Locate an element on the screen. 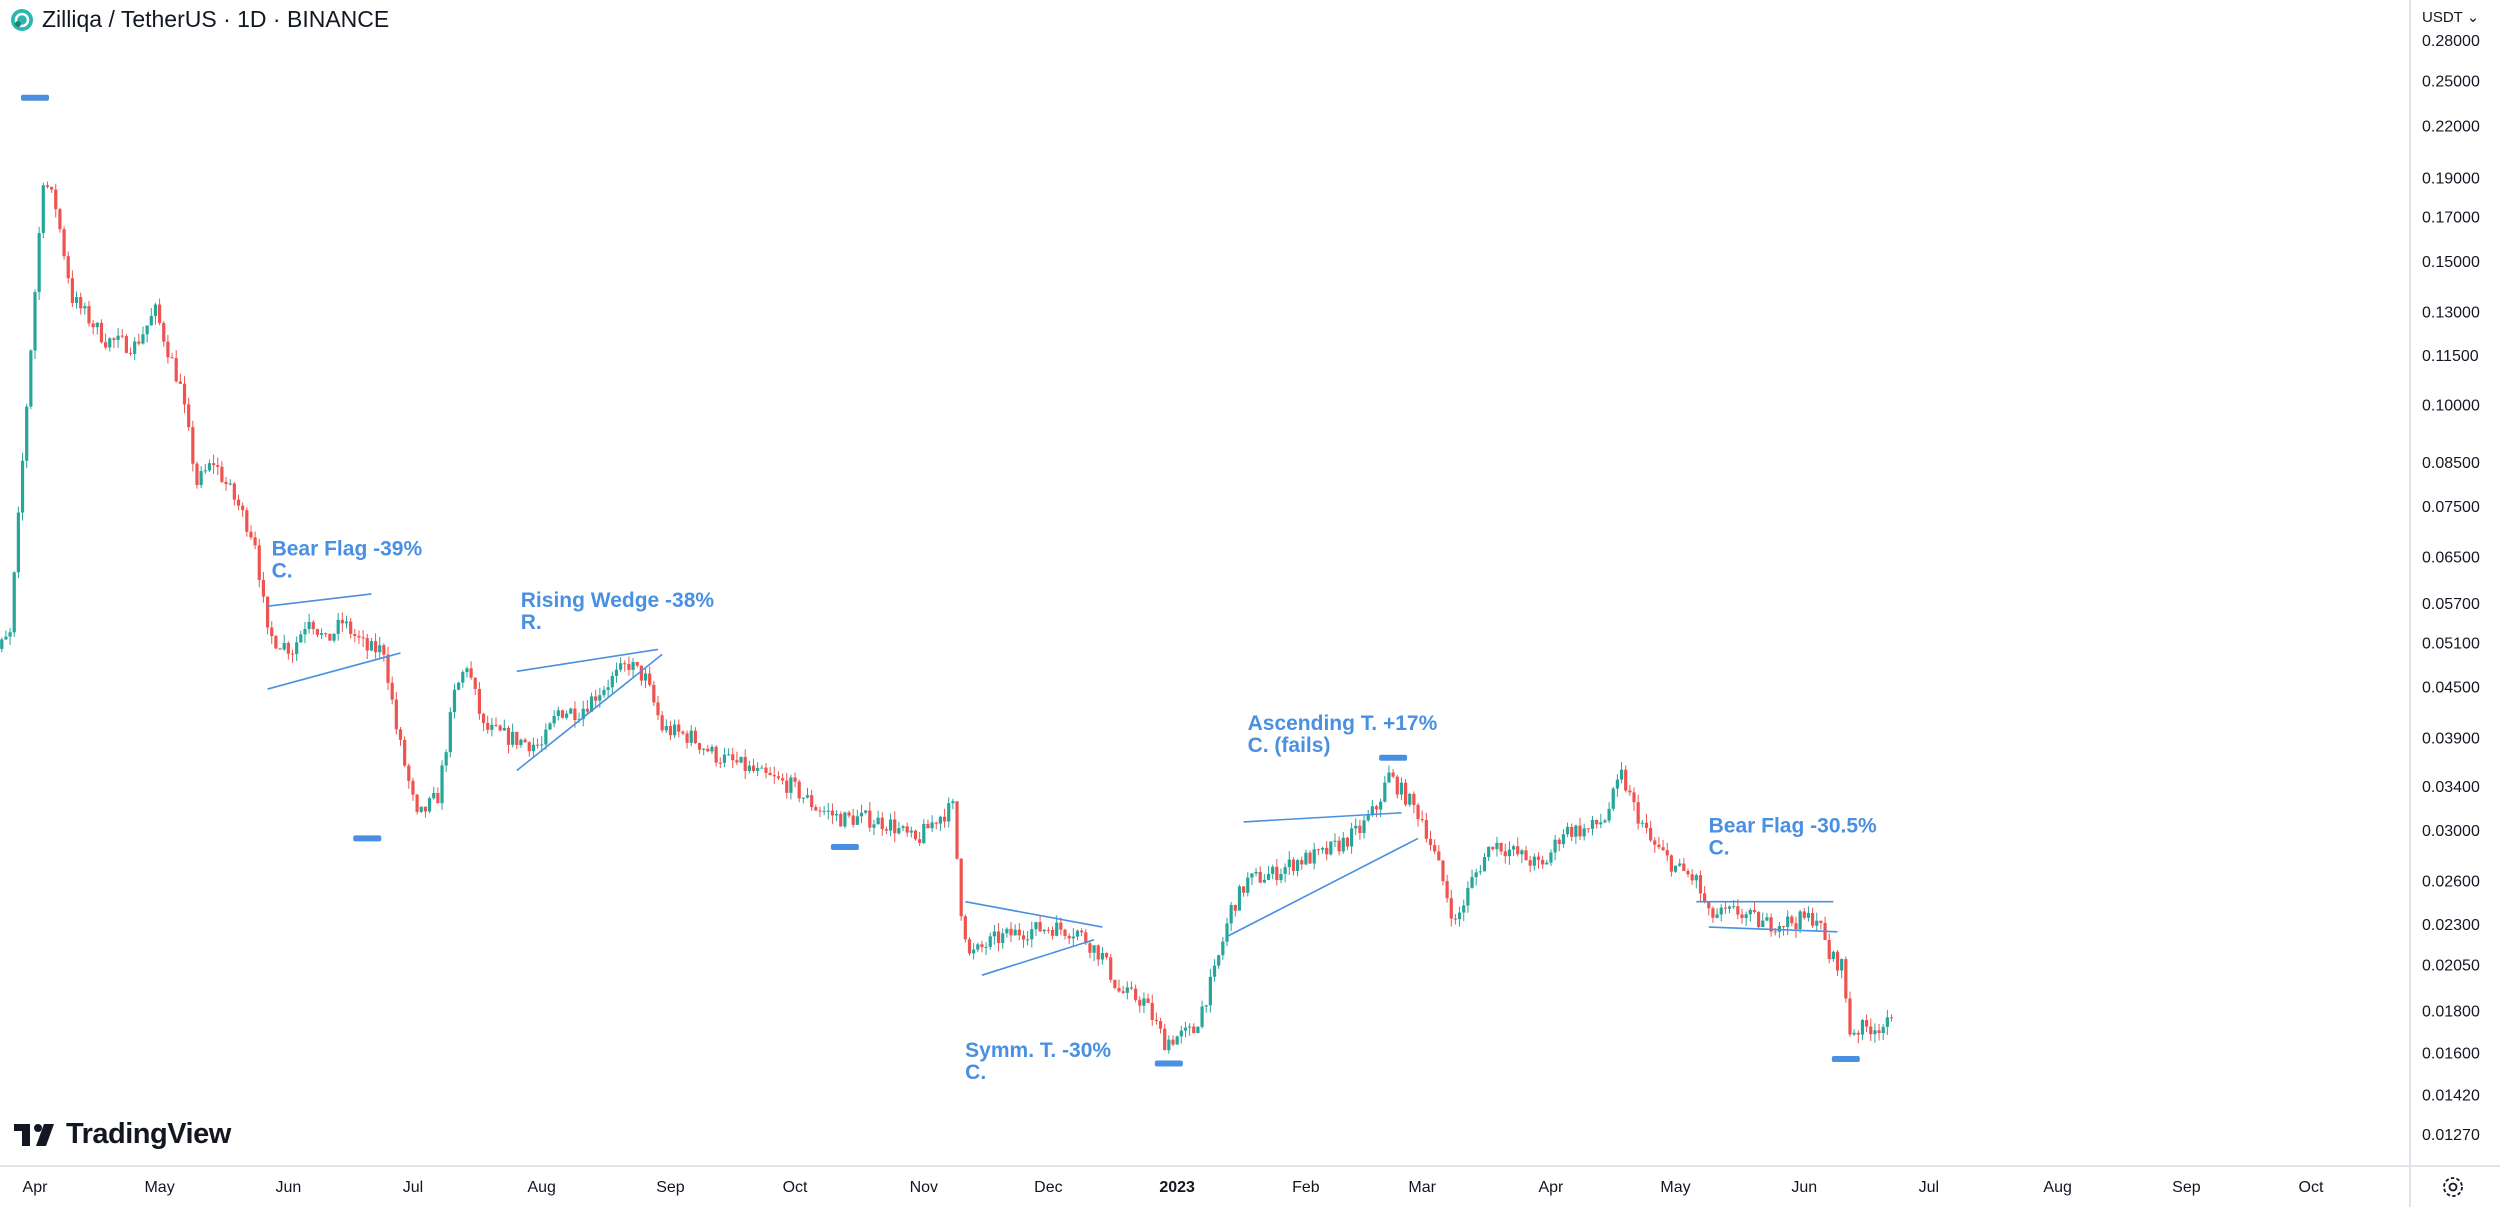 The image size is (2500, 1207). bear-flag-1-lower-line is located at coordinates (334, 671).